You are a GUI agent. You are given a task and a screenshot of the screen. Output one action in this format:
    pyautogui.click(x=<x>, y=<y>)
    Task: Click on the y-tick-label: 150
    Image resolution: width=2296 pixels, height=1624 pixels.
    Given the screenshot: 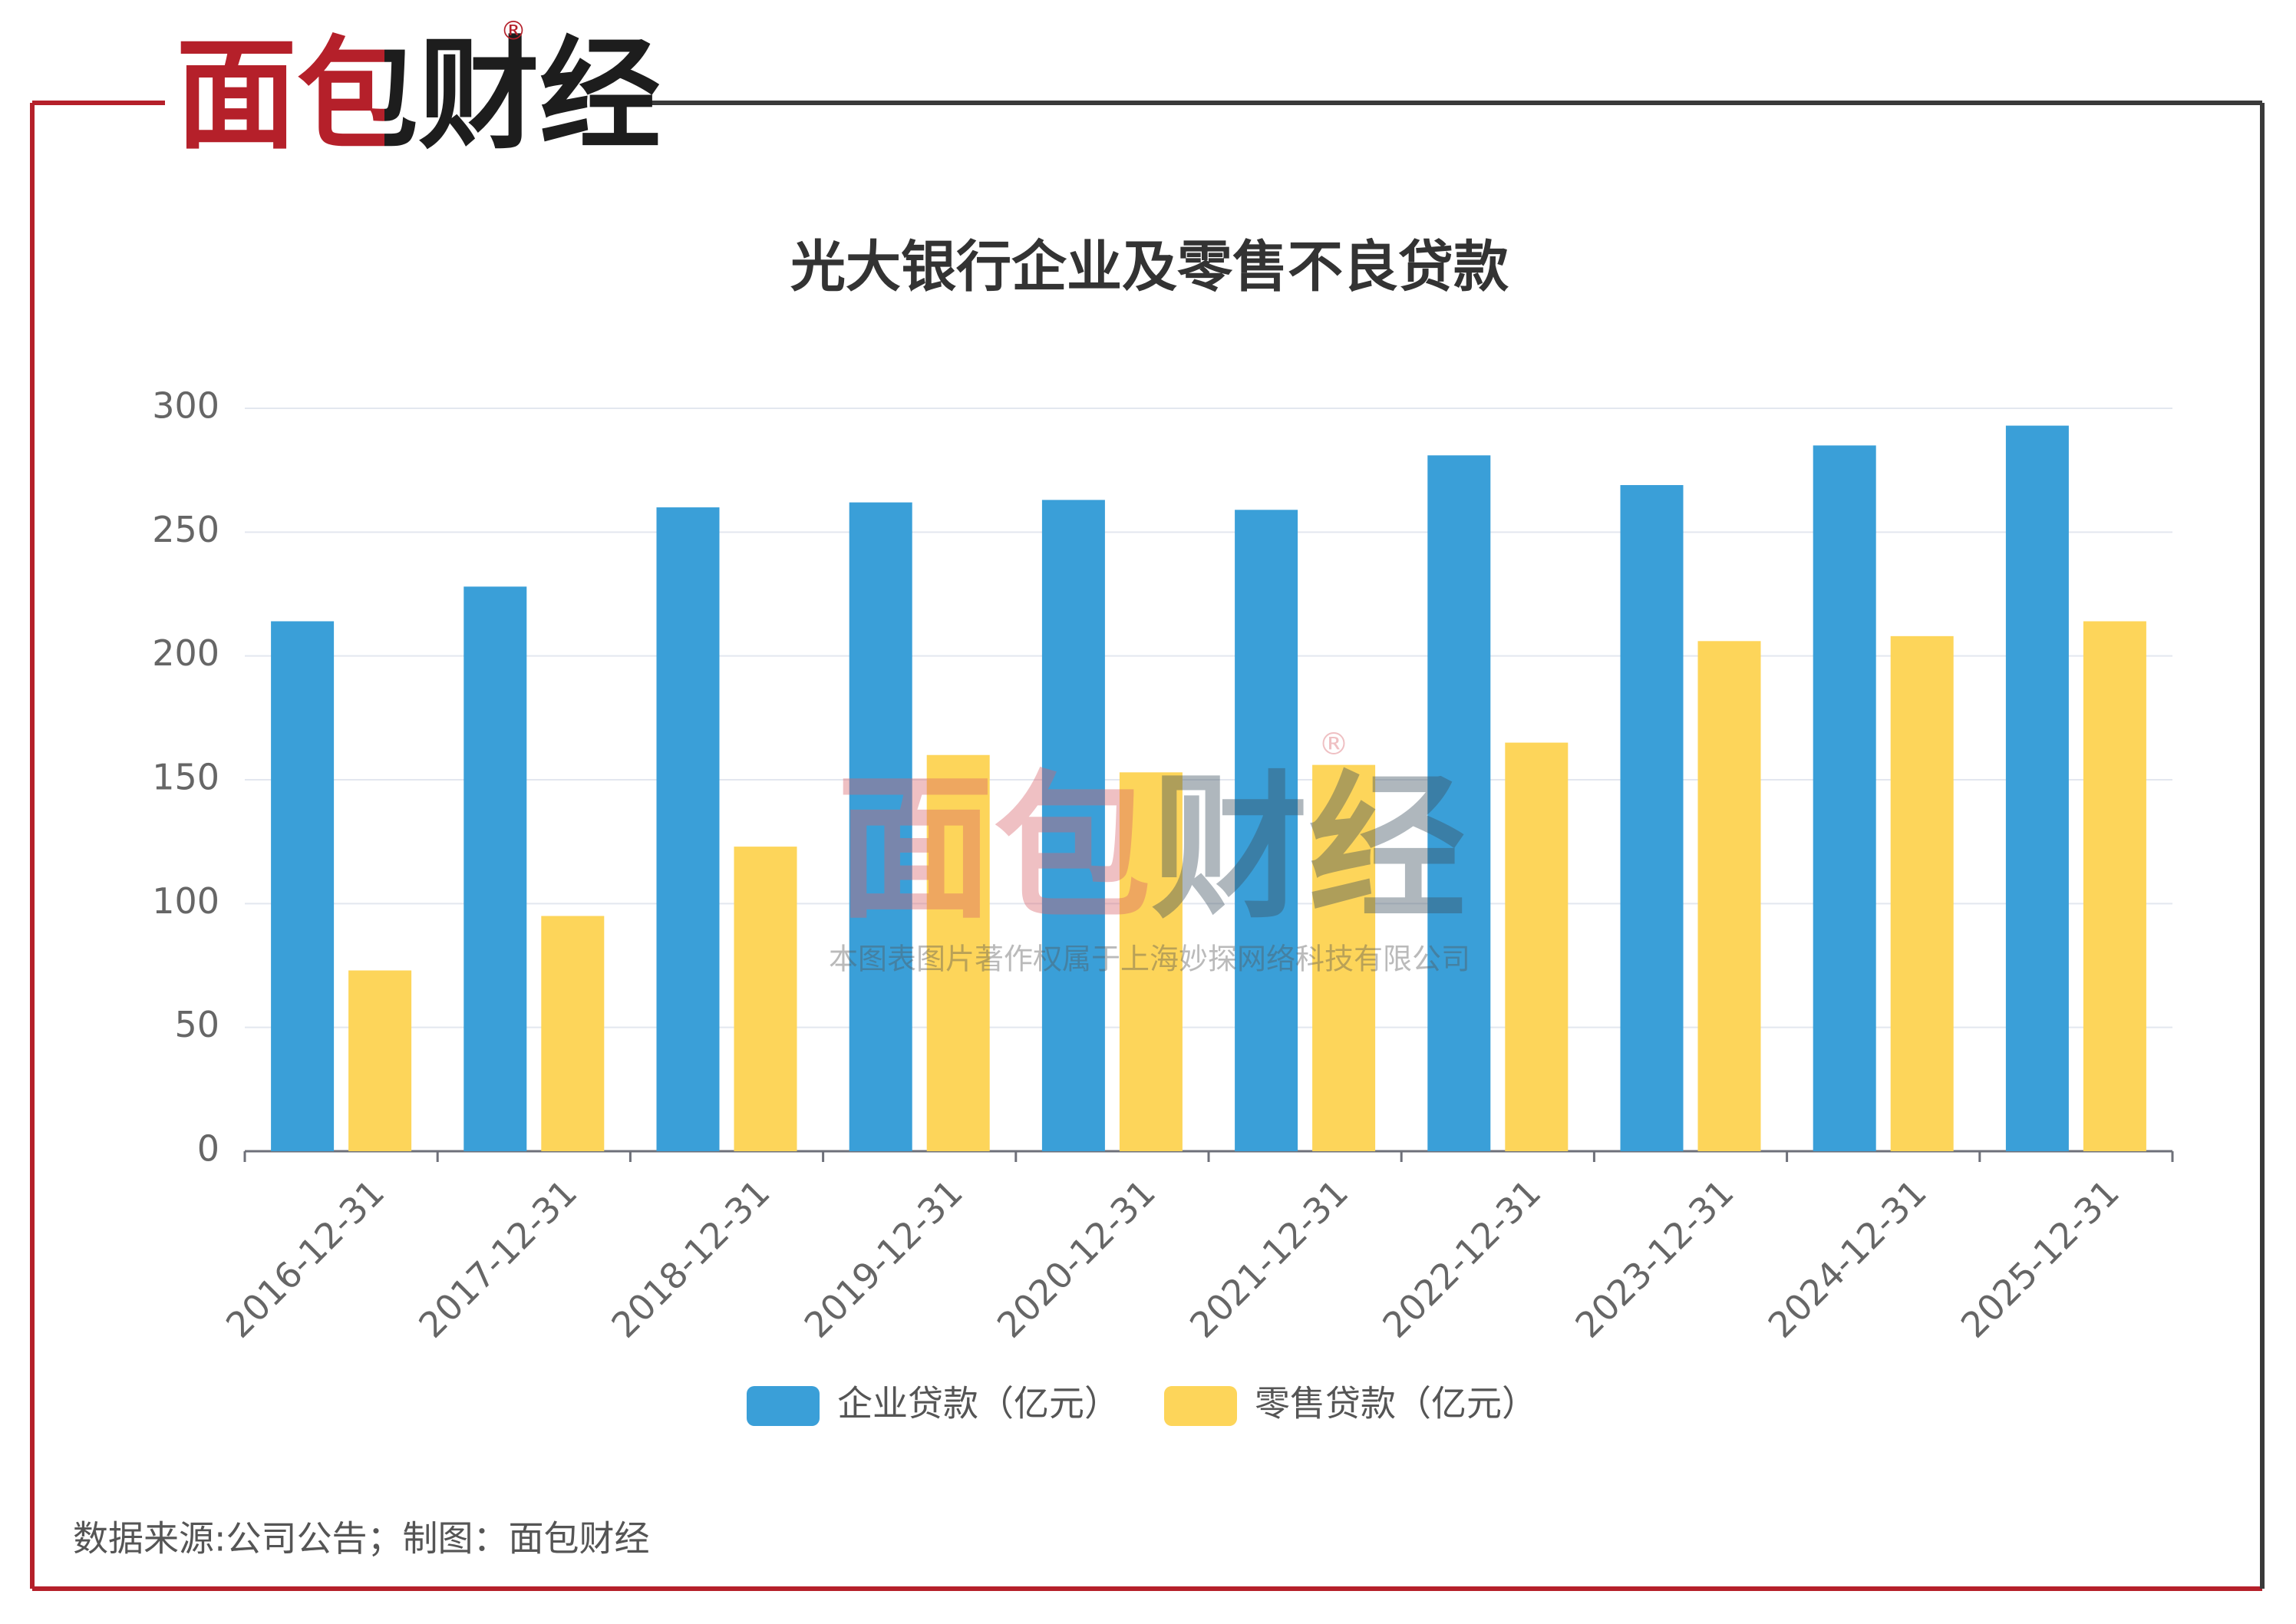 What is the action you would take?
    pyautogui.click(x=185, y=777)
    